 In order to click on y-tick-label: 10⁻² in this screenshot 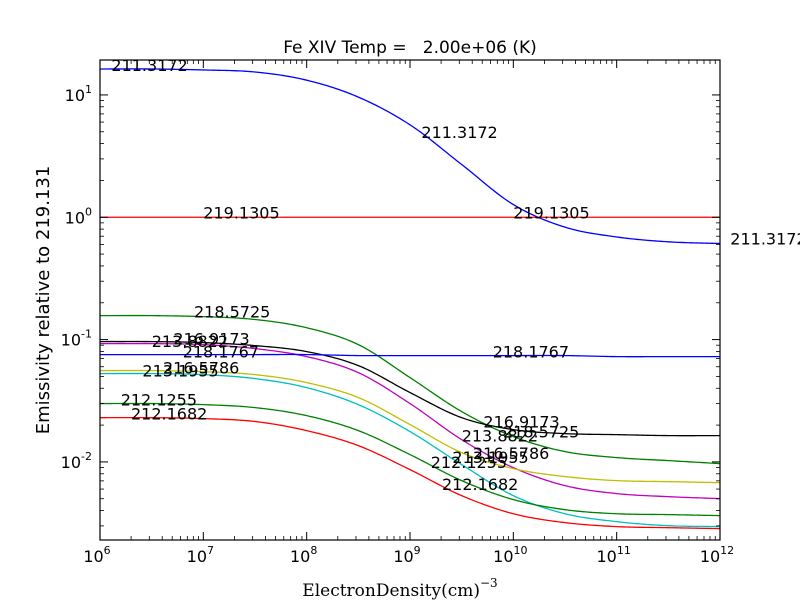, I will do `click(76, 461)`.